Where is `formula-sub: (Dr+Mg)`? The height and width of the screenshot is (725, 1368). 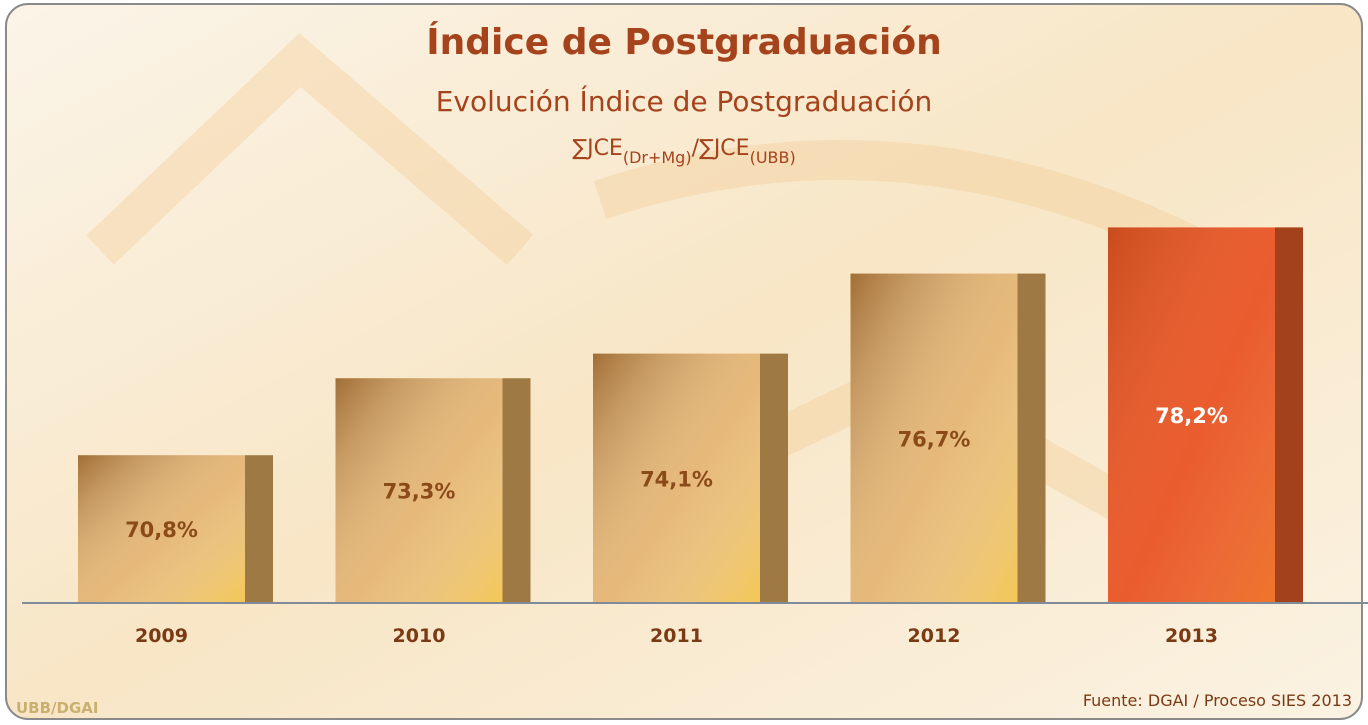 formula-sub: (Dr+Mg) is located at coordinates (657, 157).